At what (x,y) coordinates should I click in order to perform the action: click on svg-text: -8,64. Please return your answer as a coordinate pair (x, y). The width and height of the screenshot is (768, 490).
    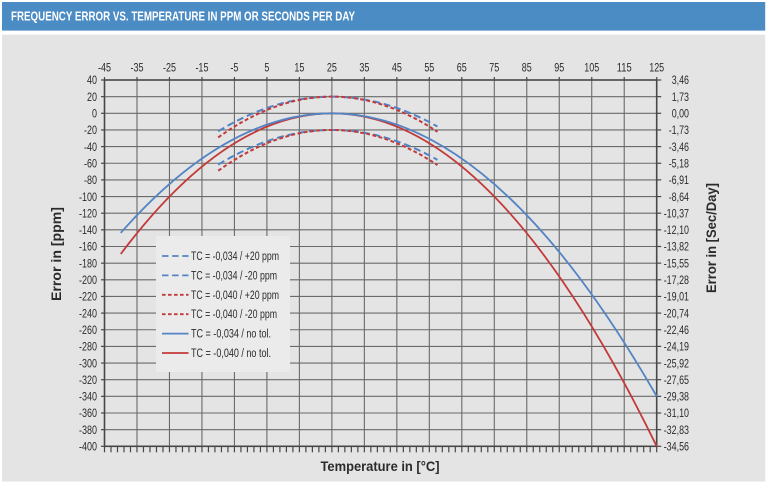
    Looking at the image, I should click on (679, 197).